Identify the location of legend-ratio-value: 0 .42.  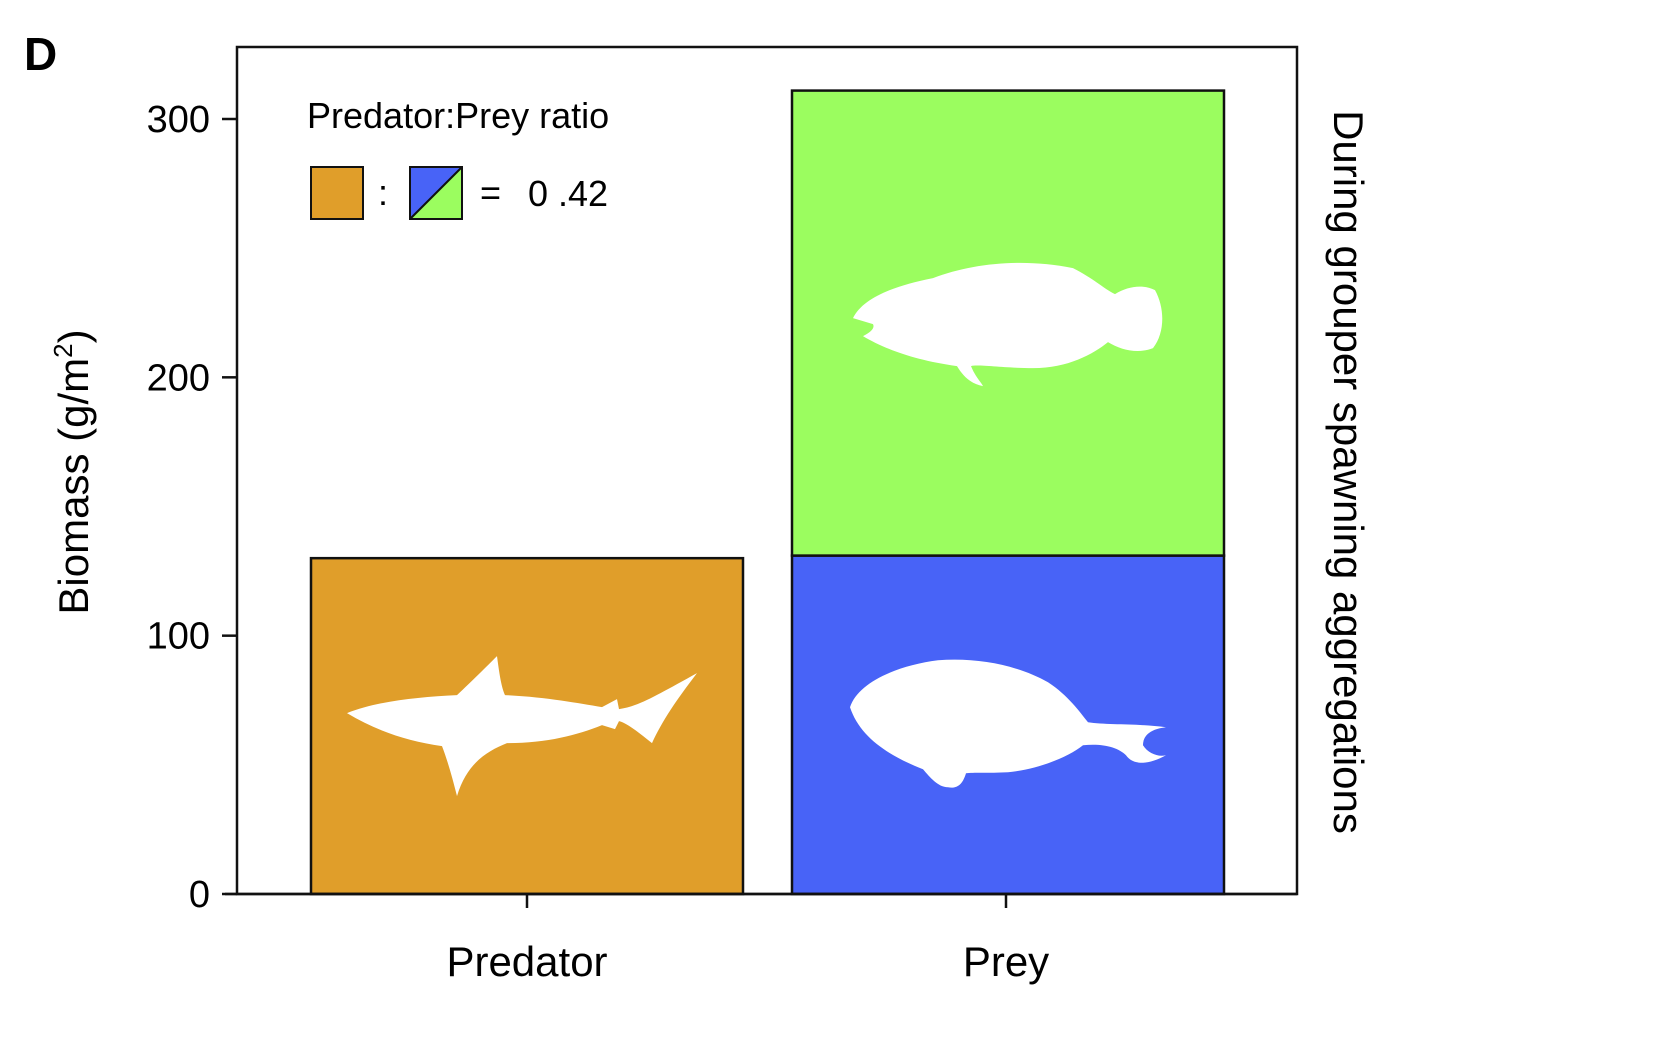
(568, 193).